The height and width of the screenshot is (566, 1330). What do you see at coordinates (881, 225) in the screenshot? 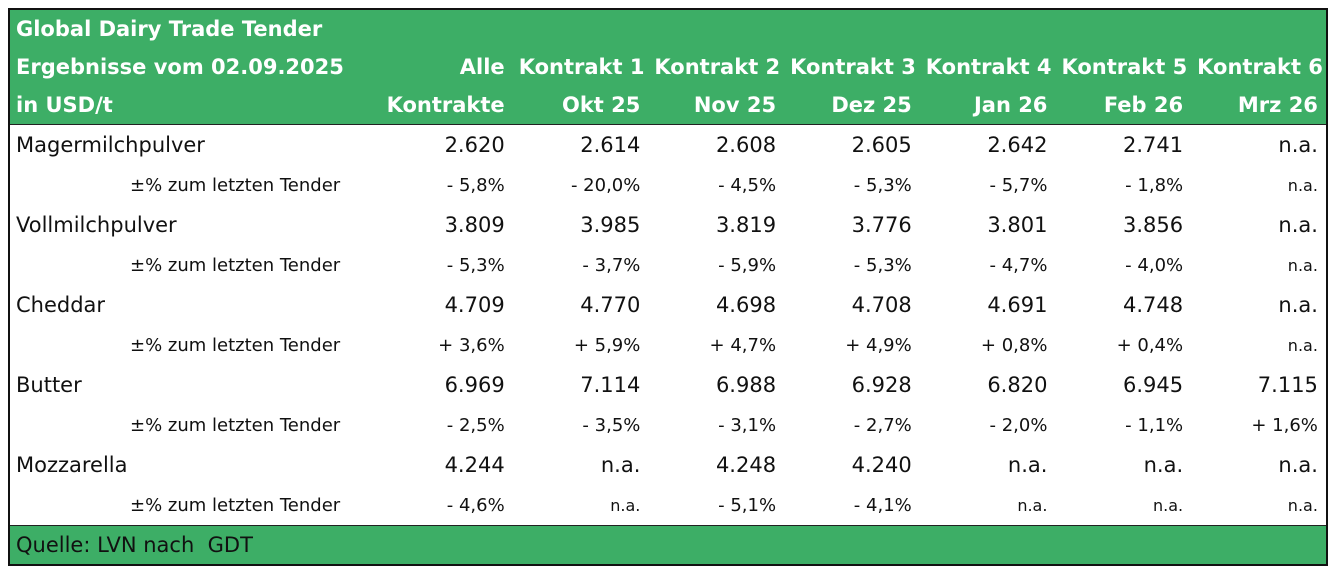
I see `price-cell: 3.776` at bounding box center [881, 225].